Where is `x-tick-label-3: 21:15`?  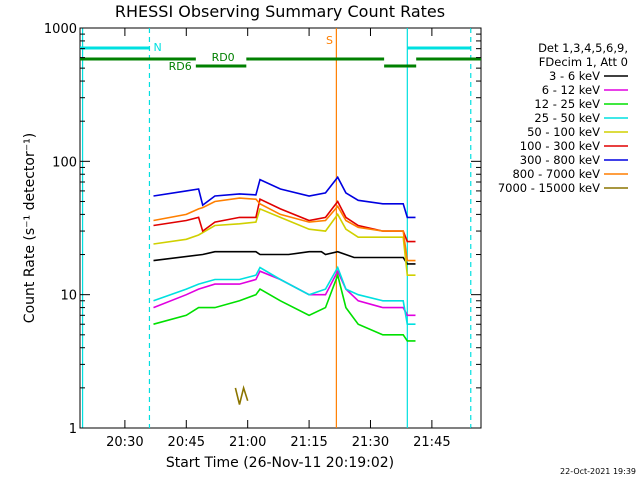
x-tick-label-3: 21:15 is located at coordinates (308, 442).